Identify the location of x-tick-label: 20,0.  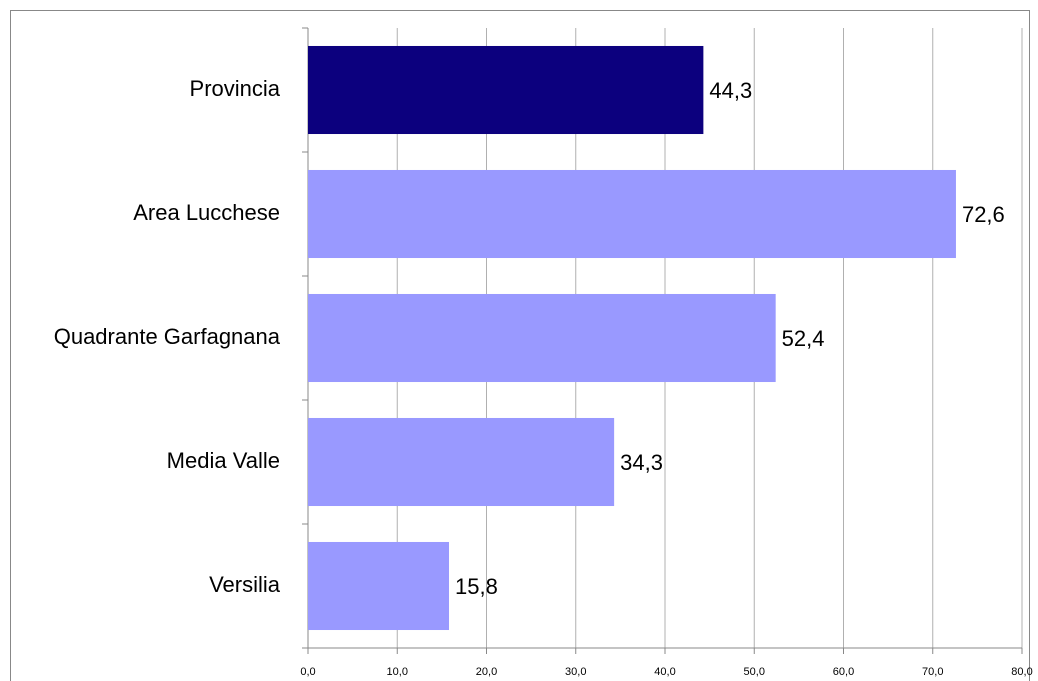
(486, 672).